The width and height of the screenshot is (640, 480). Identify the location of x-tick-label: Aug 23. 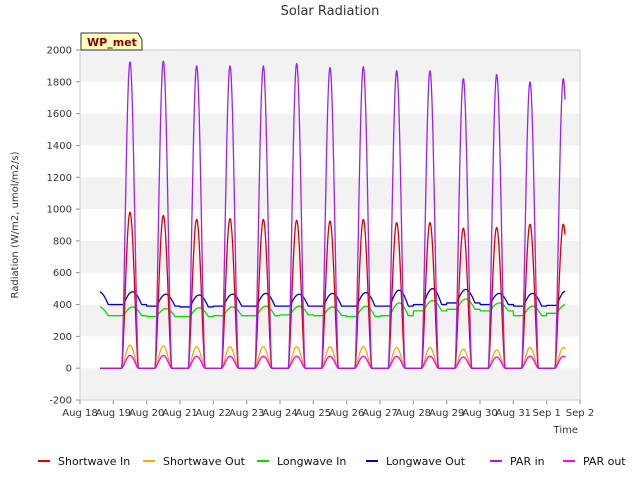
(246, 413).